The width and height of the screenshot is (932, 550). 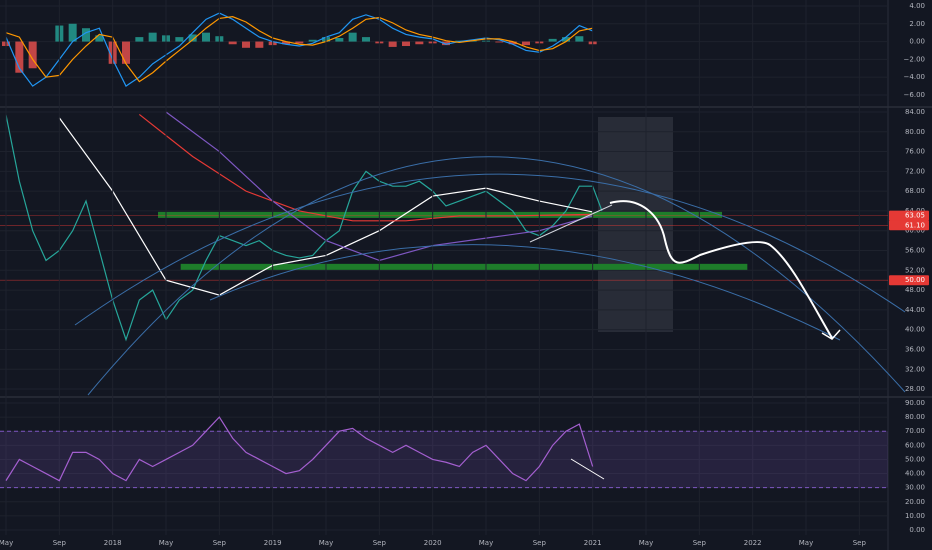 I want to click on y-tick-label: 2.00, so click(x=917, y=24).